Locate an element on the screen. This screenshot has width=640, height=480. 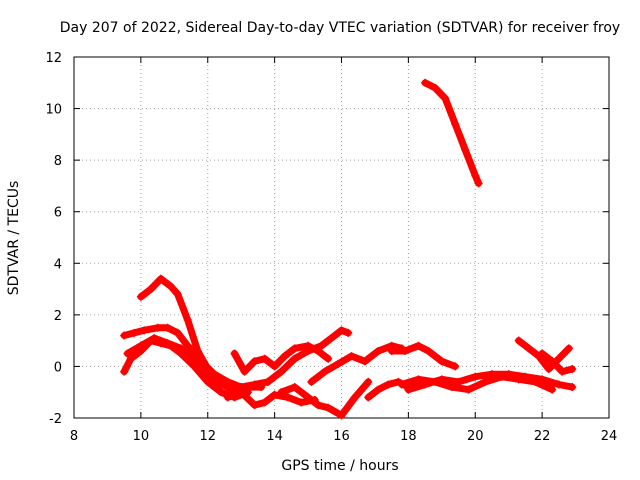
x-tick-label: 22 is located at coordinates (542, 436).